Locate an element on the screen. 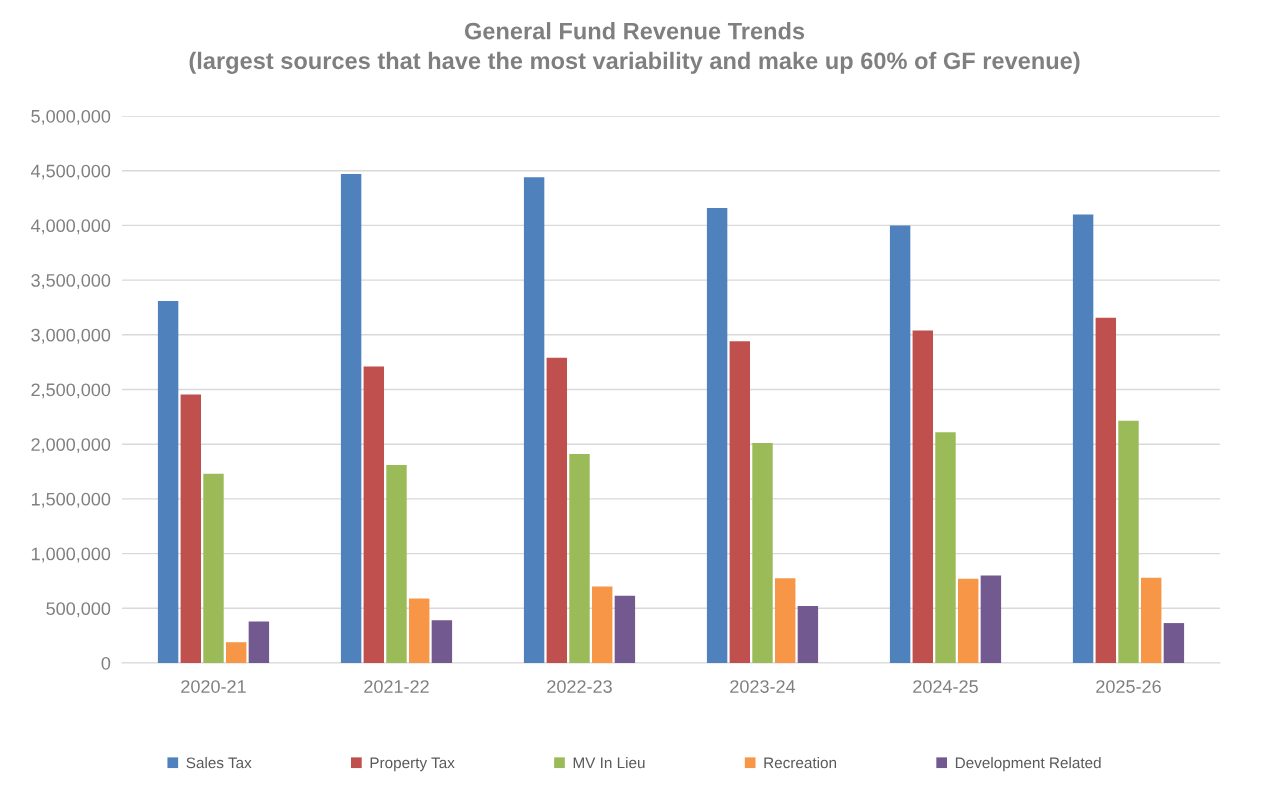 The image size is (1269, 801). legend-label: Recreation is located at coordinates (800, 762).